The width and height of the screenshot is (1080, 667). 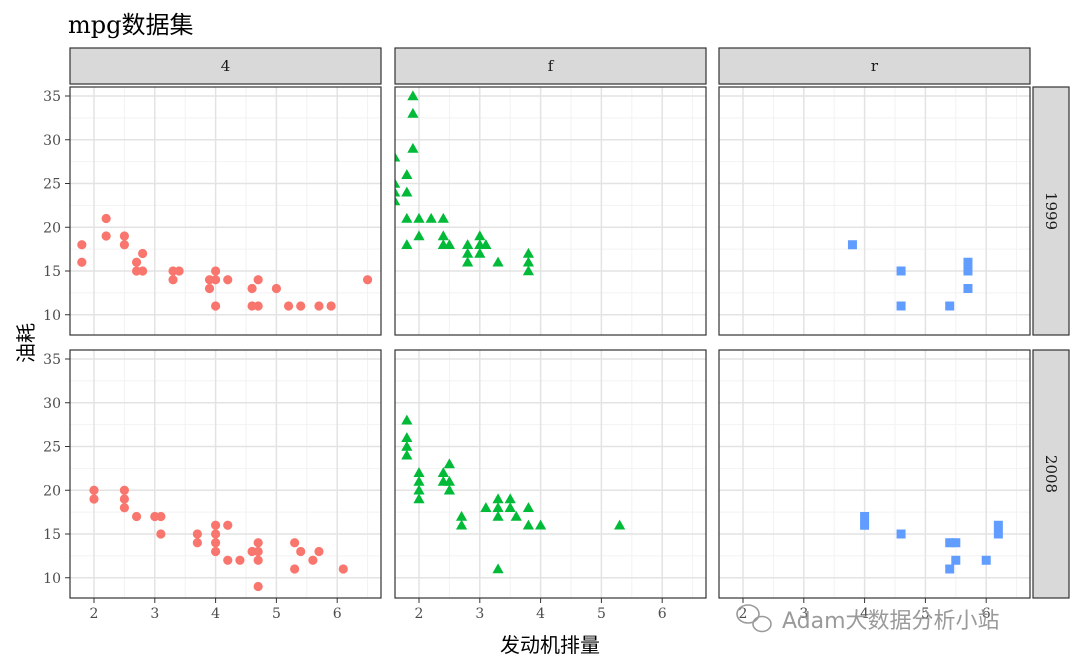 I want to click on panel-r-2008: 2 3 4 5 6, so click(x=874, y=485).